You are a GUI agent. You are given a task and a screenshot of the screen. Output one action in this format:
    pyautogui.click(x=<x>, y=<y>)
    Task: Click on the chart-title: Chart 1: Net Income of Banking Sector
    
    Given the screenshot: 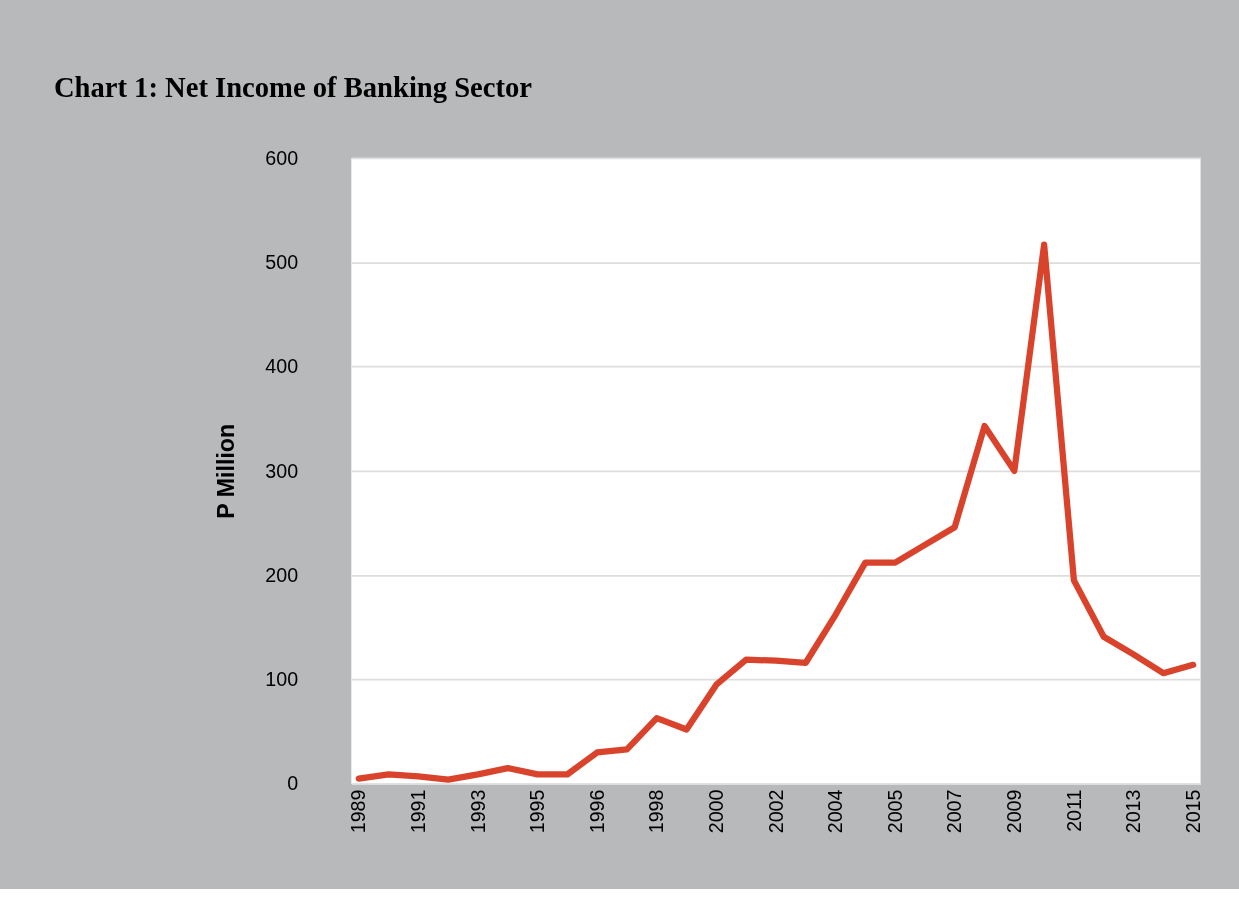 What is the action you would take?
    pyautogui.click(x=293, y=88)
    